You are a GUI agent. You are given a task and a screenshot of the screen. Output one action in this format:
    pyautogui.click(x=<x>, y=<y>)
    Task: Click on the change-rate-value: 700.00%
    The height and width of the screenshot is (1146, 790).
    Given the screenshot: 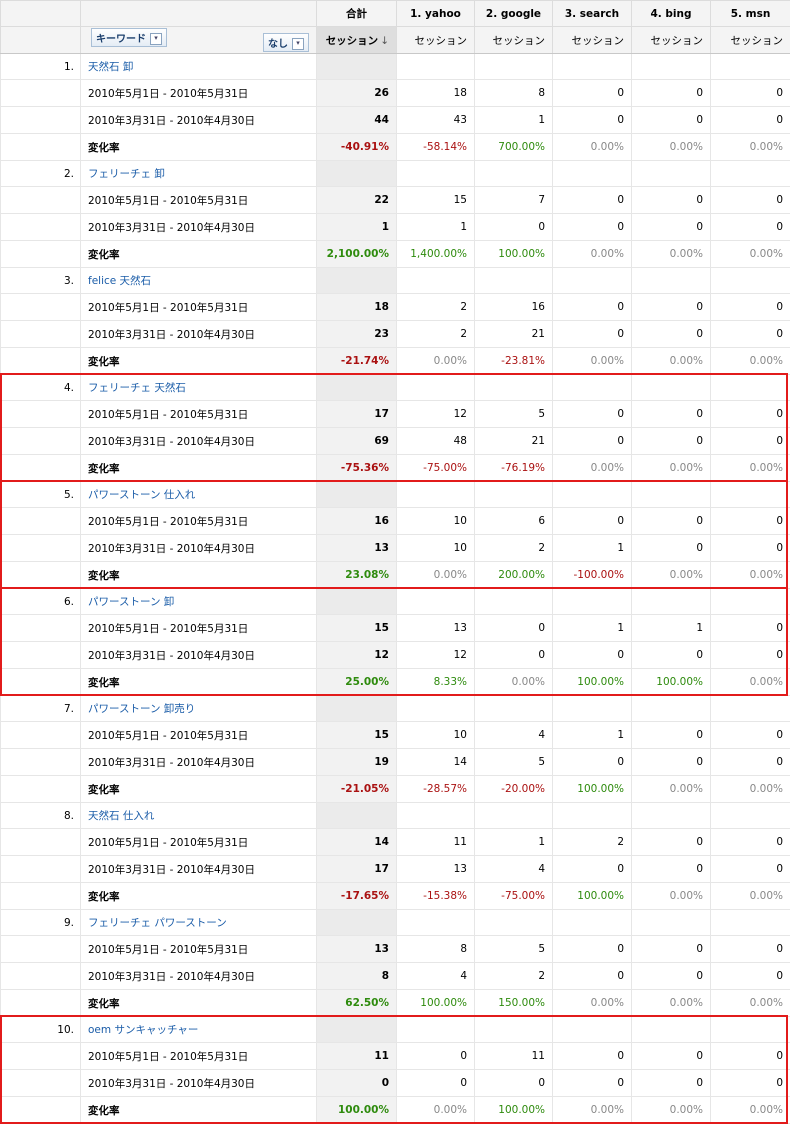 What is the action you would take?
    pyautogui.click(x=521, y=147)
    